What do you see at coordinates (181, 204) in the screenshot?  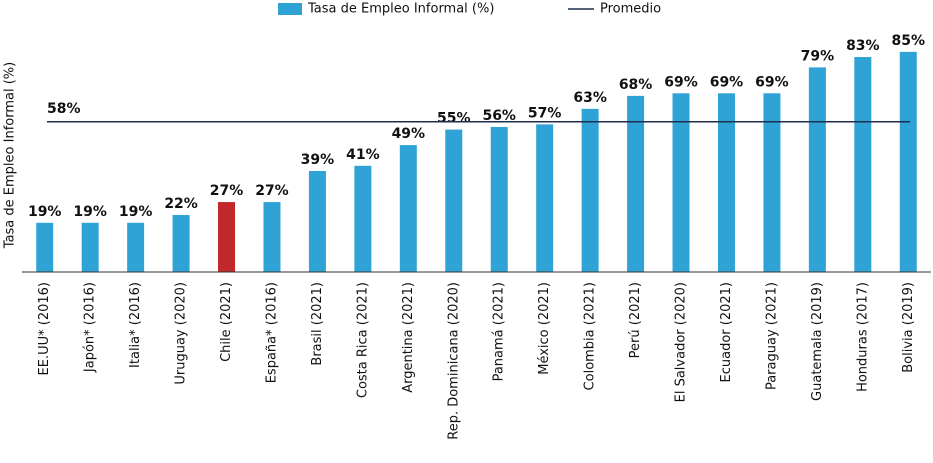 I see `value-label: 22%` at bounding box center [181, 204].